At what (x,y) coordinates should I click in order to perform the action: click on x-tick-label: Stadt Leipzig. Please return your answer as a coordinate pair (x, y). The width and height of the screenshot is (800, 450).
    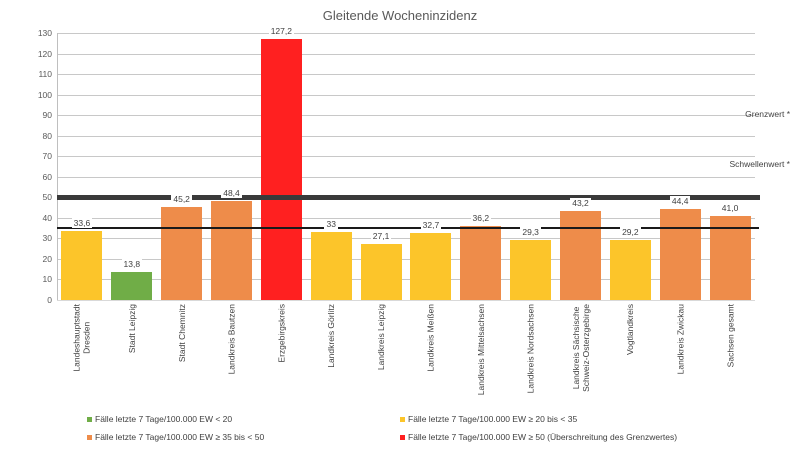
    Looking at the image, I should click on (132, 354).